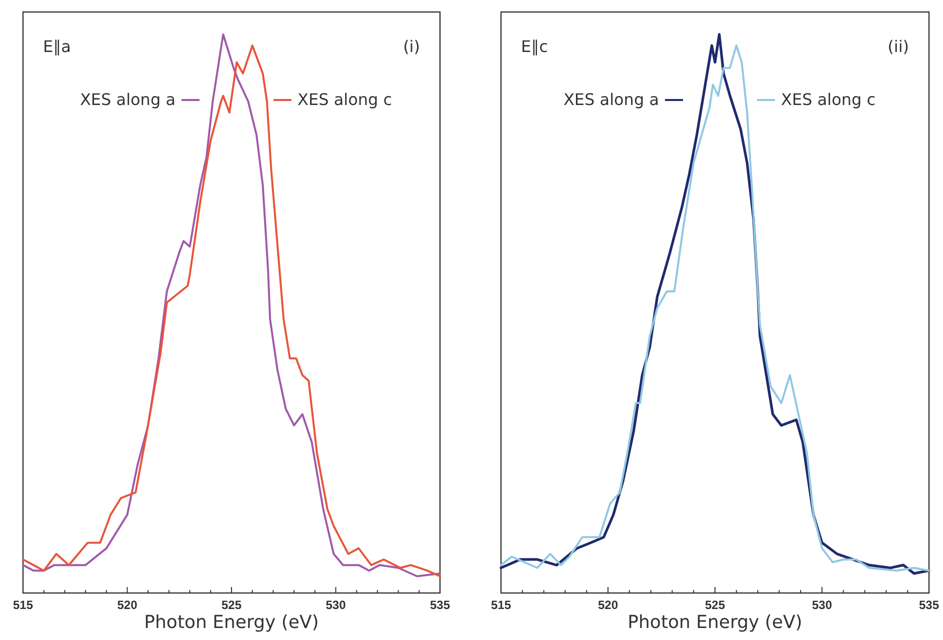 The image size is (943, 640). I want to click on annotation: (ii), so click(898, 46).